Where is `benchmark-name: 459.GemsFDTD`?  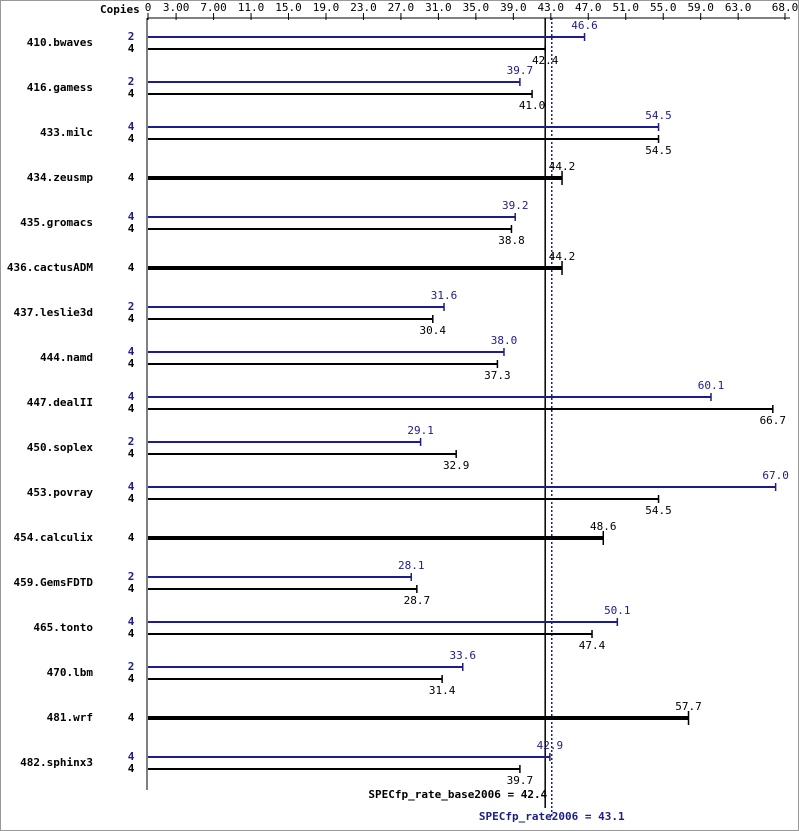 benchmark-name: 459.GemsFDTD is located at coordinates (54, 582).